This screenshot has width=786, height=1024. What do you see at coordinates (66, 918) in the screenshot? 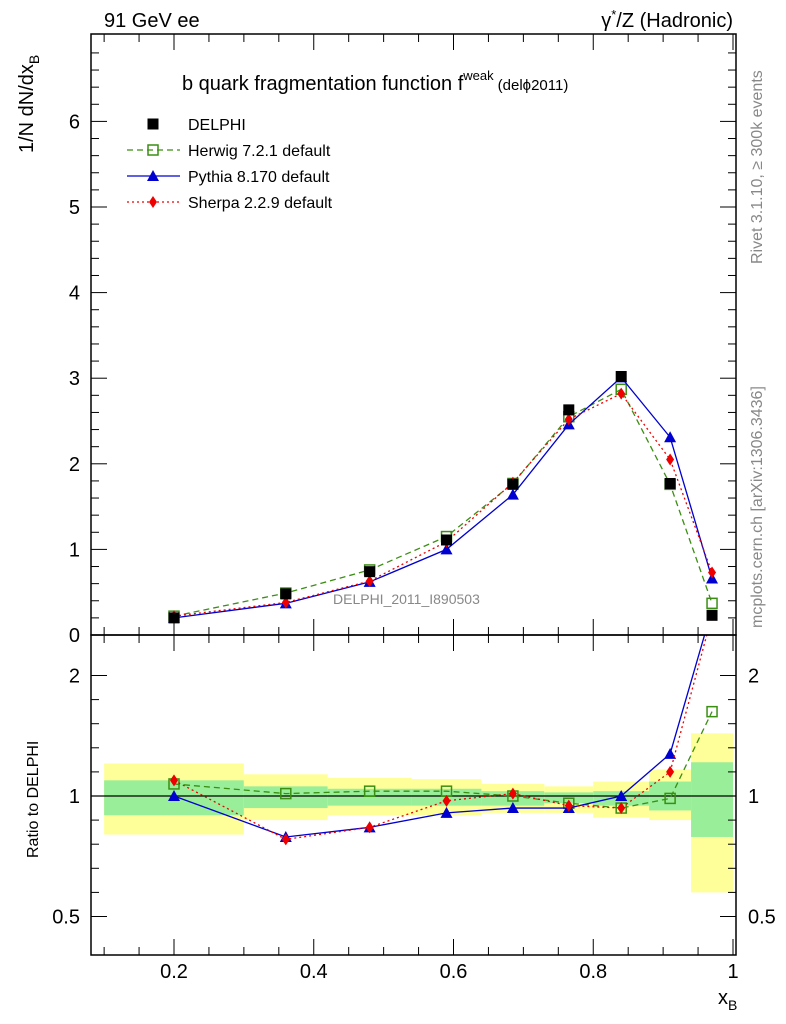
I see `ratio-tick-label: 0.5` at bounding box center [66, 918].